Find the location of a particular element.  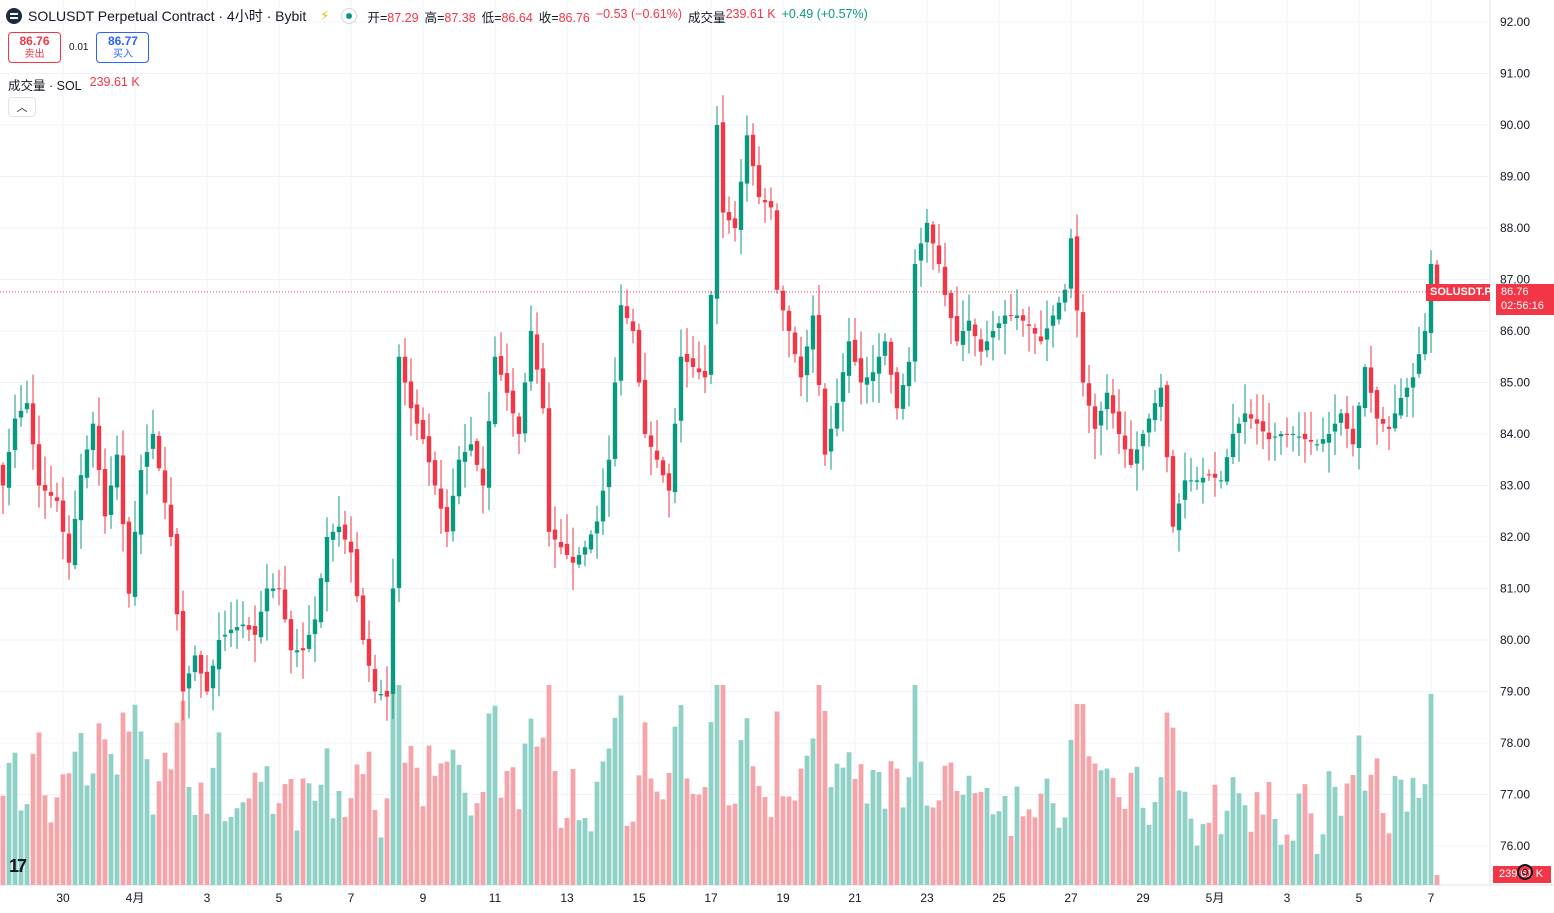

x-tick-label: 9 is located at coordinates (423, 898).